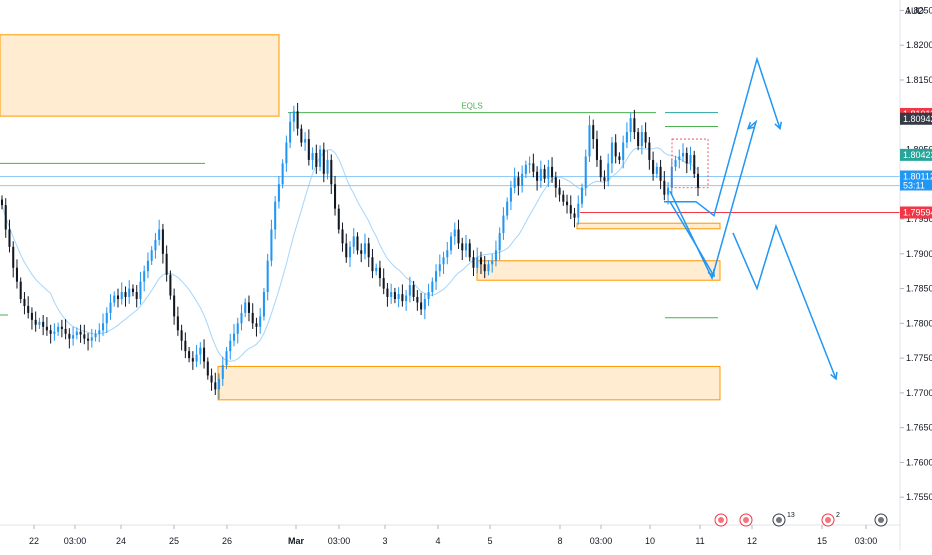 This screenshot has width=932, height=555. Describe the element at coordinates (917, 213) in the screenshot. I see `price-tag-label: 1.79594` at that location.